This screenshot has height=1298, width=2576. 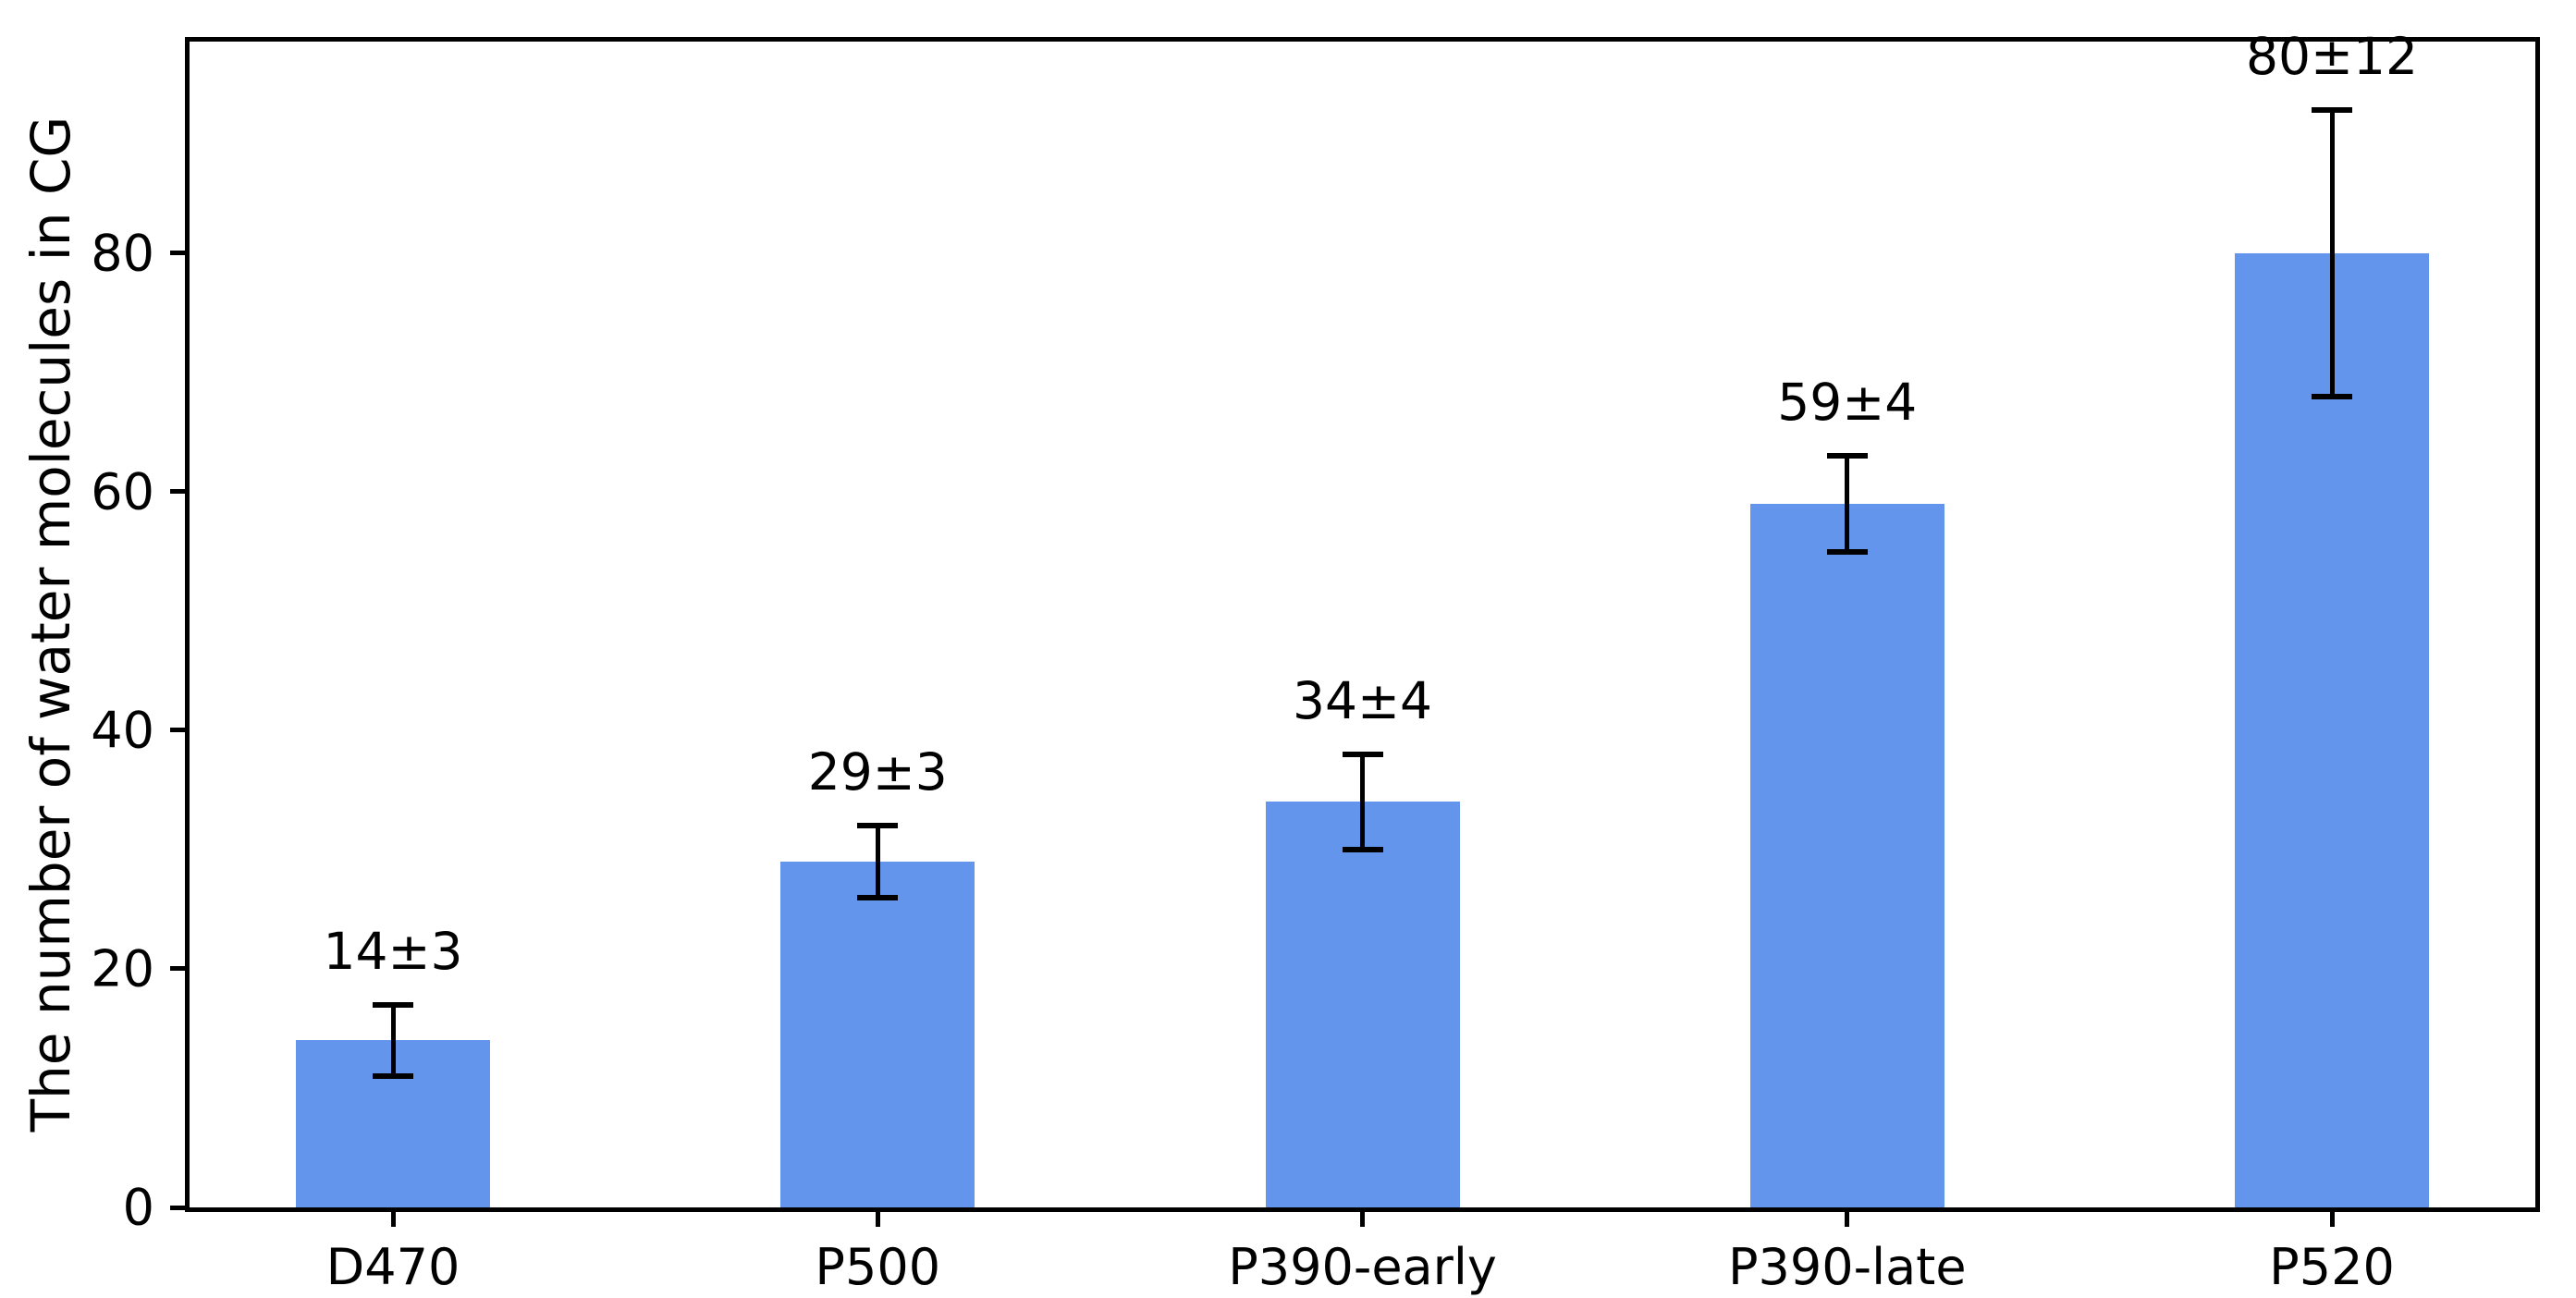 What do you see at coordinates (122, 253) in the screenshot?
I see `y-tick-label: 80` at bounding box center [122, 253].